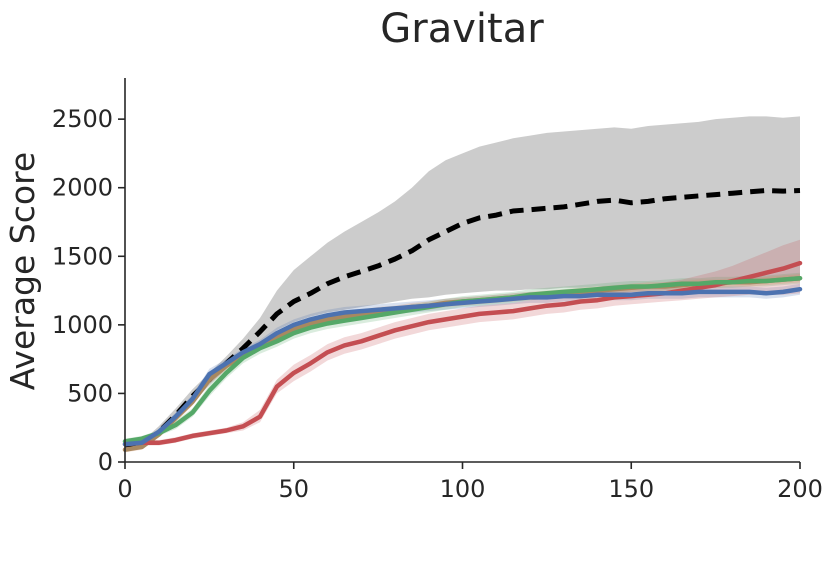 The height and width of the screenshot is (573, 831). Describe the element at coordinates (124, 489) in the screenshot. I see `x-tick-label: 0` at that location.